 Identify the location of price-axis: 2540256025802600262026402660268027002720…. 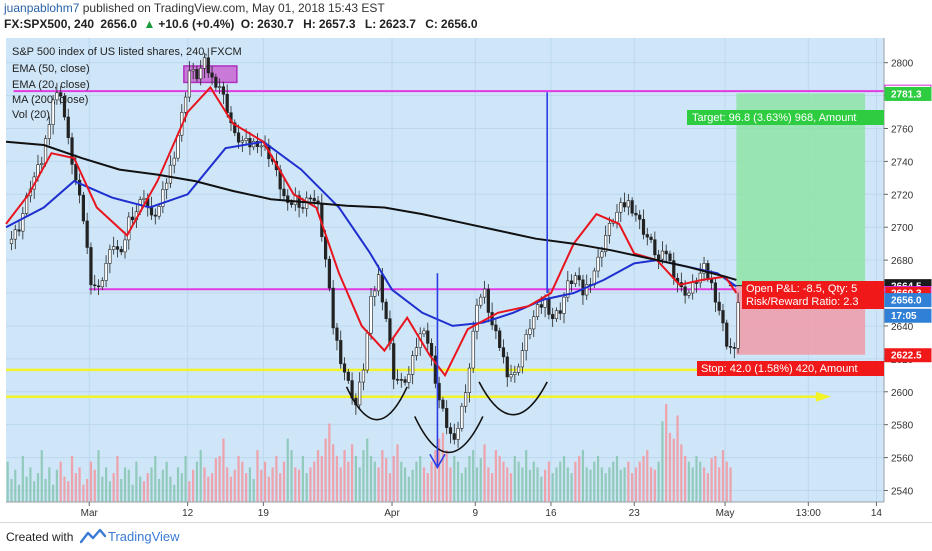
(898, 270).